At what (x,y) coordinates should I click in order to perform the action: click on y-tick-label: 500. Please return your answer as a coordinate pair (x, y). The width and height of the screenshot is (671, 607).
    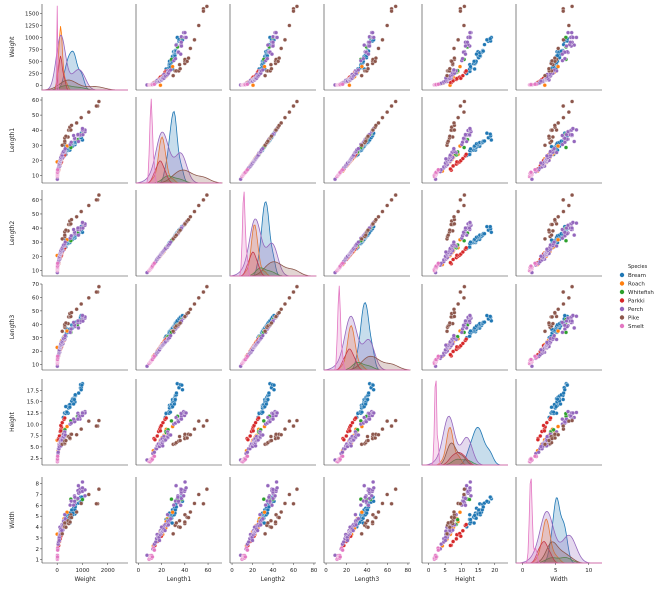
    Looking at the image, I should click on (34, 62).